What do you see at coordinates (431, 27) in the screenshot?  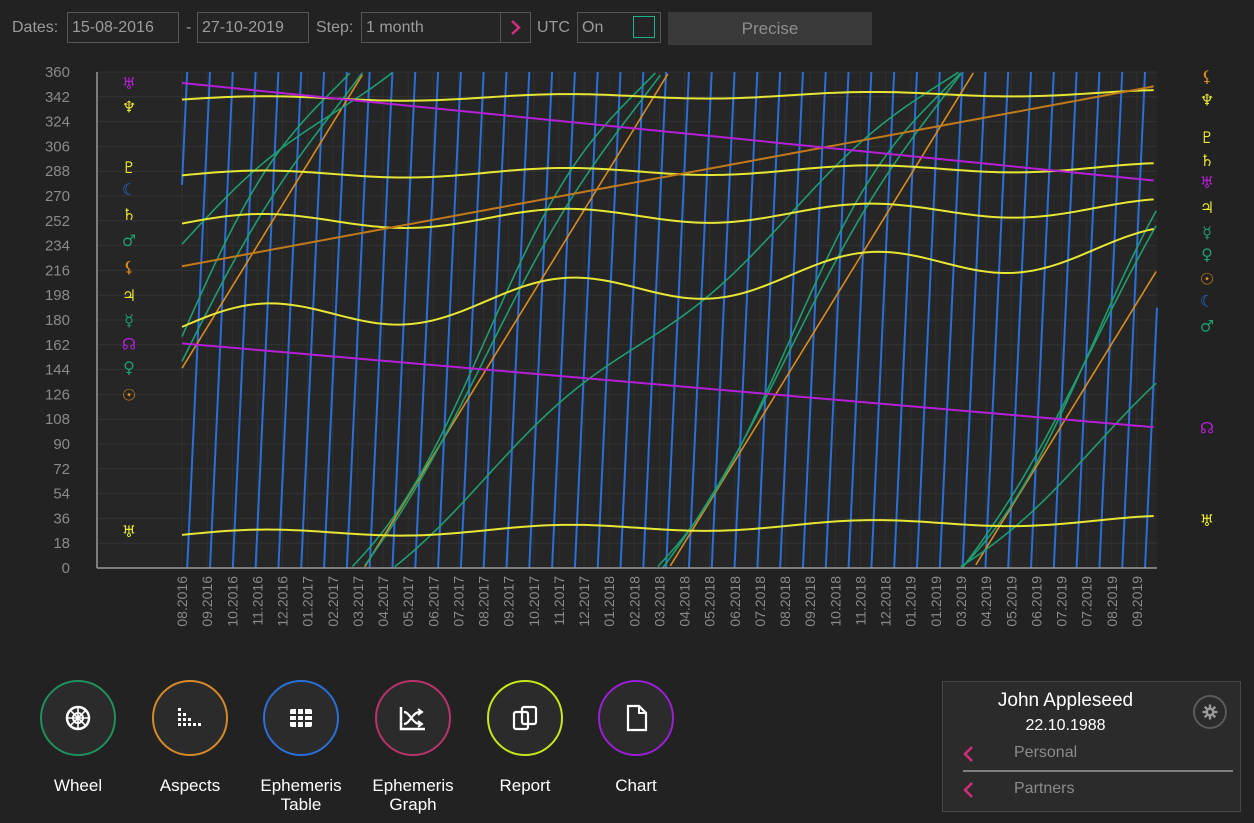 I see `step-input` at bounding box center [431, 27].